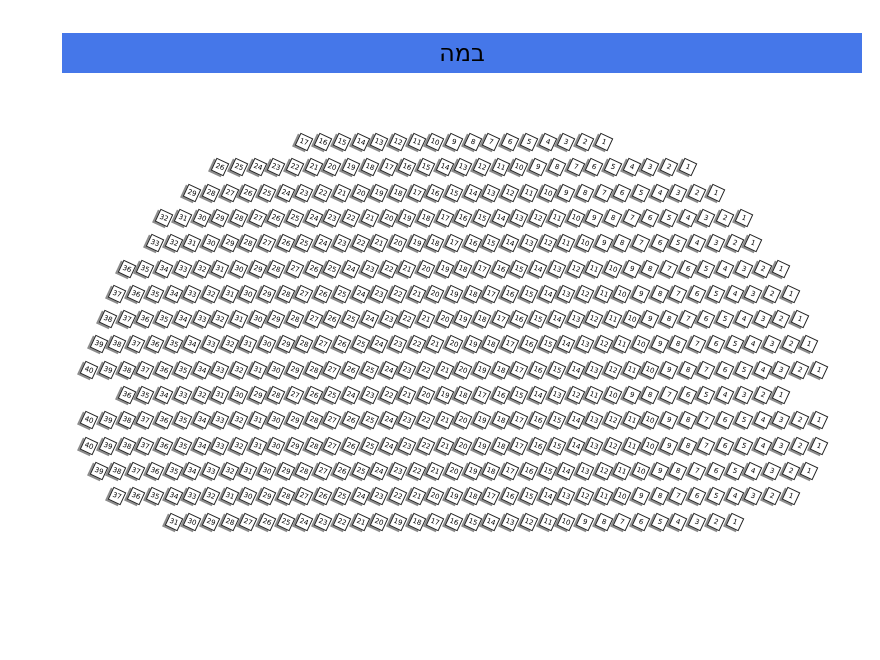 The width and height of the screenshot is (880, 660). I want to click on seat-row3-28: 28, so click(211, 192).